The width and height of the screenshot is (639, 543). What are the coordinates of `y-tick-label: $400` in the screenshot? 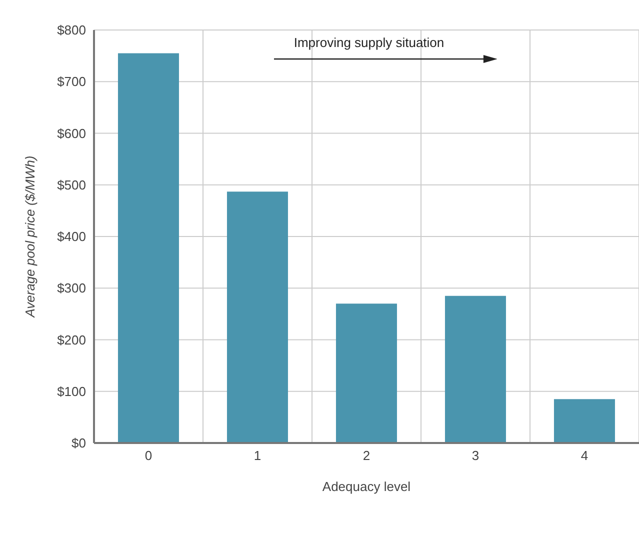 It's located at (71, 236).